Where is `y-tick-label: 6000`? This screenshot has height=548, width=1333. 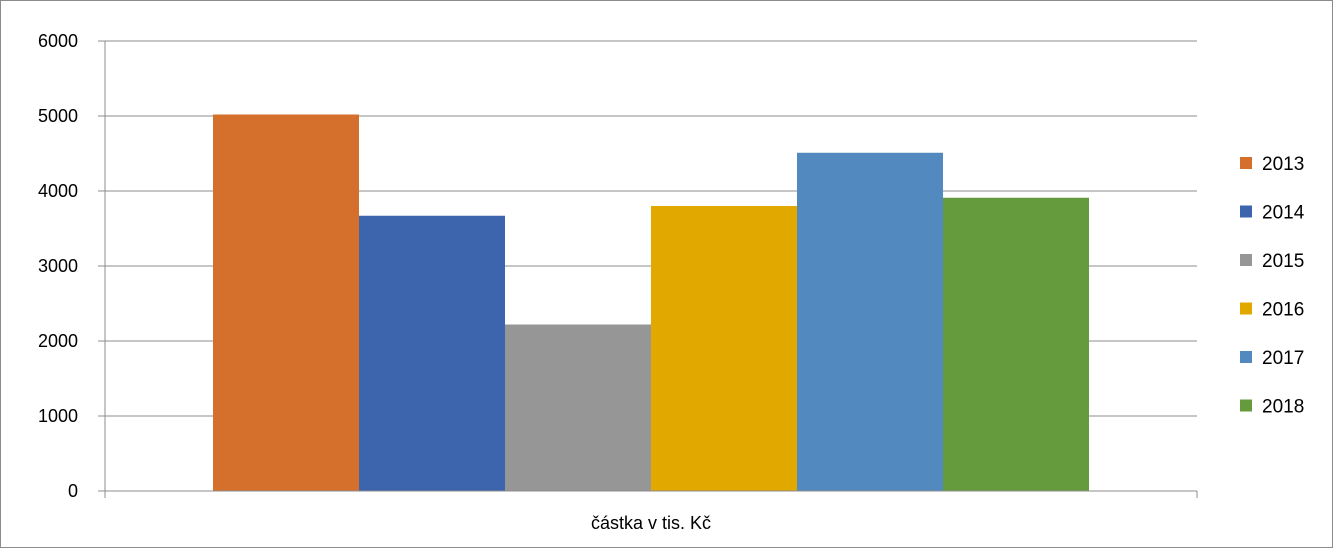 y-tick-label: 6000 is located at coordinates (58, 41).